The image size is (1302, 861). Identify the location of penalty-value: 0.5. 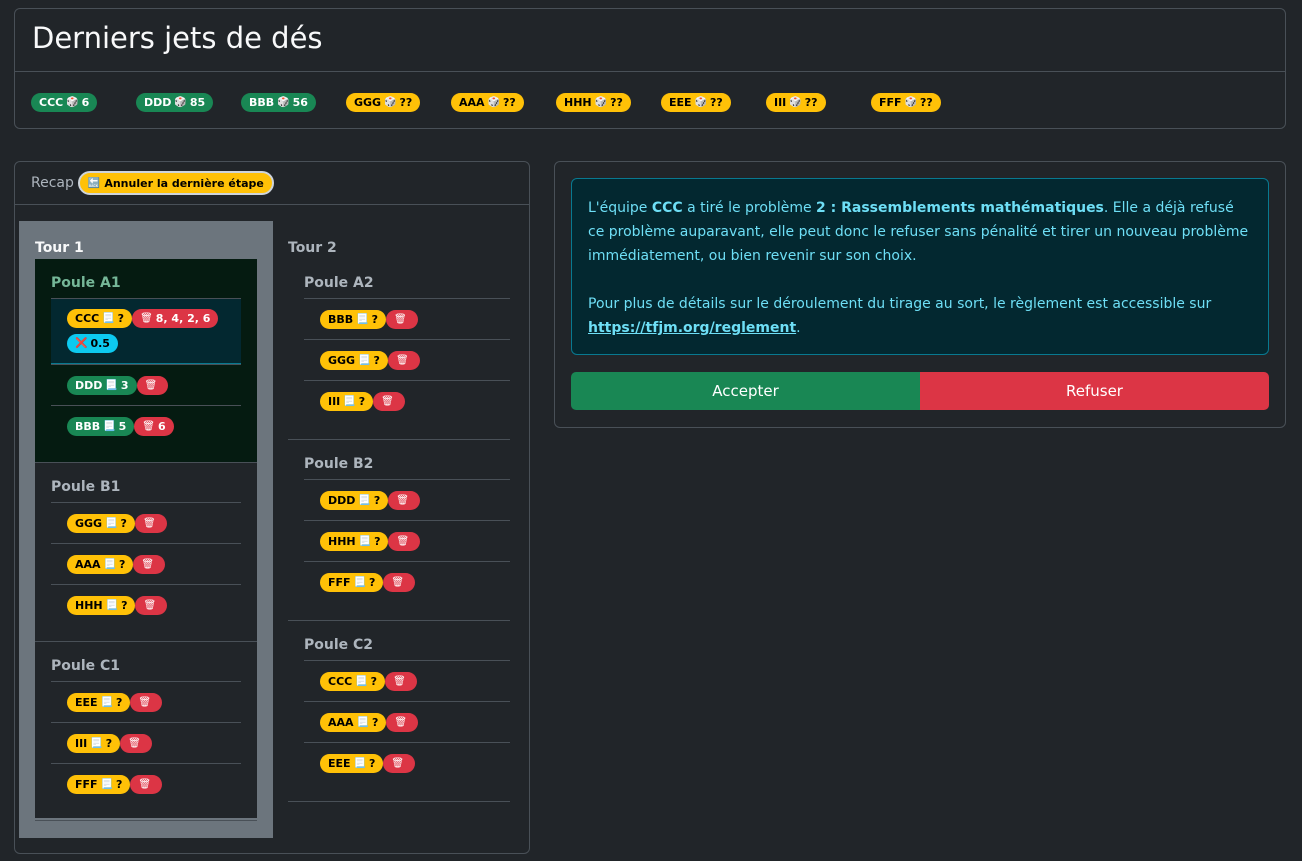
(100, 343).